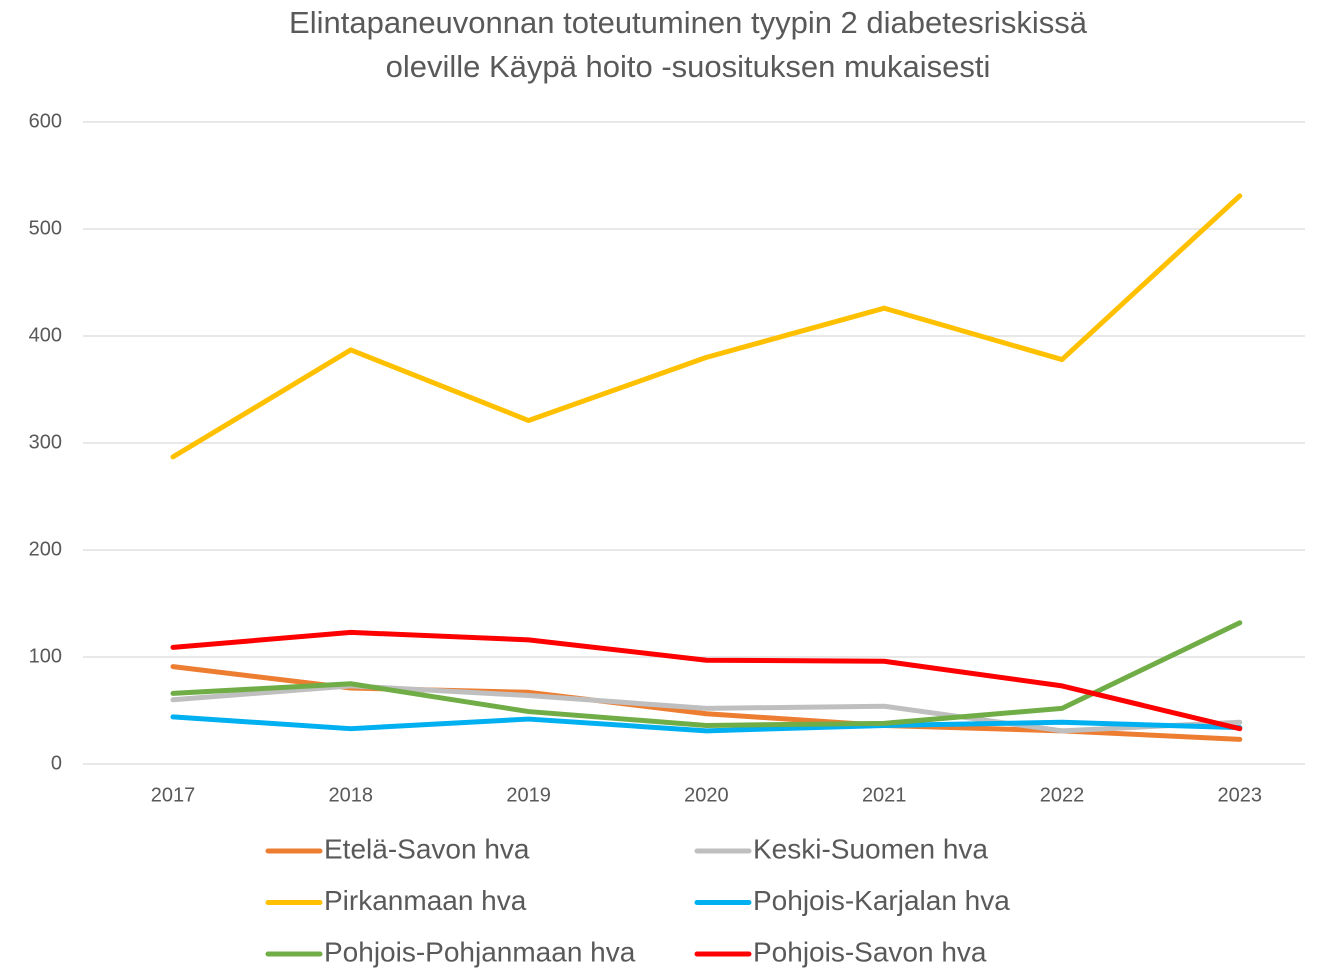 The width and height of the screenshot is (1319, 973). I want to click on x-tick-label: 2023, so click(1240, 795).